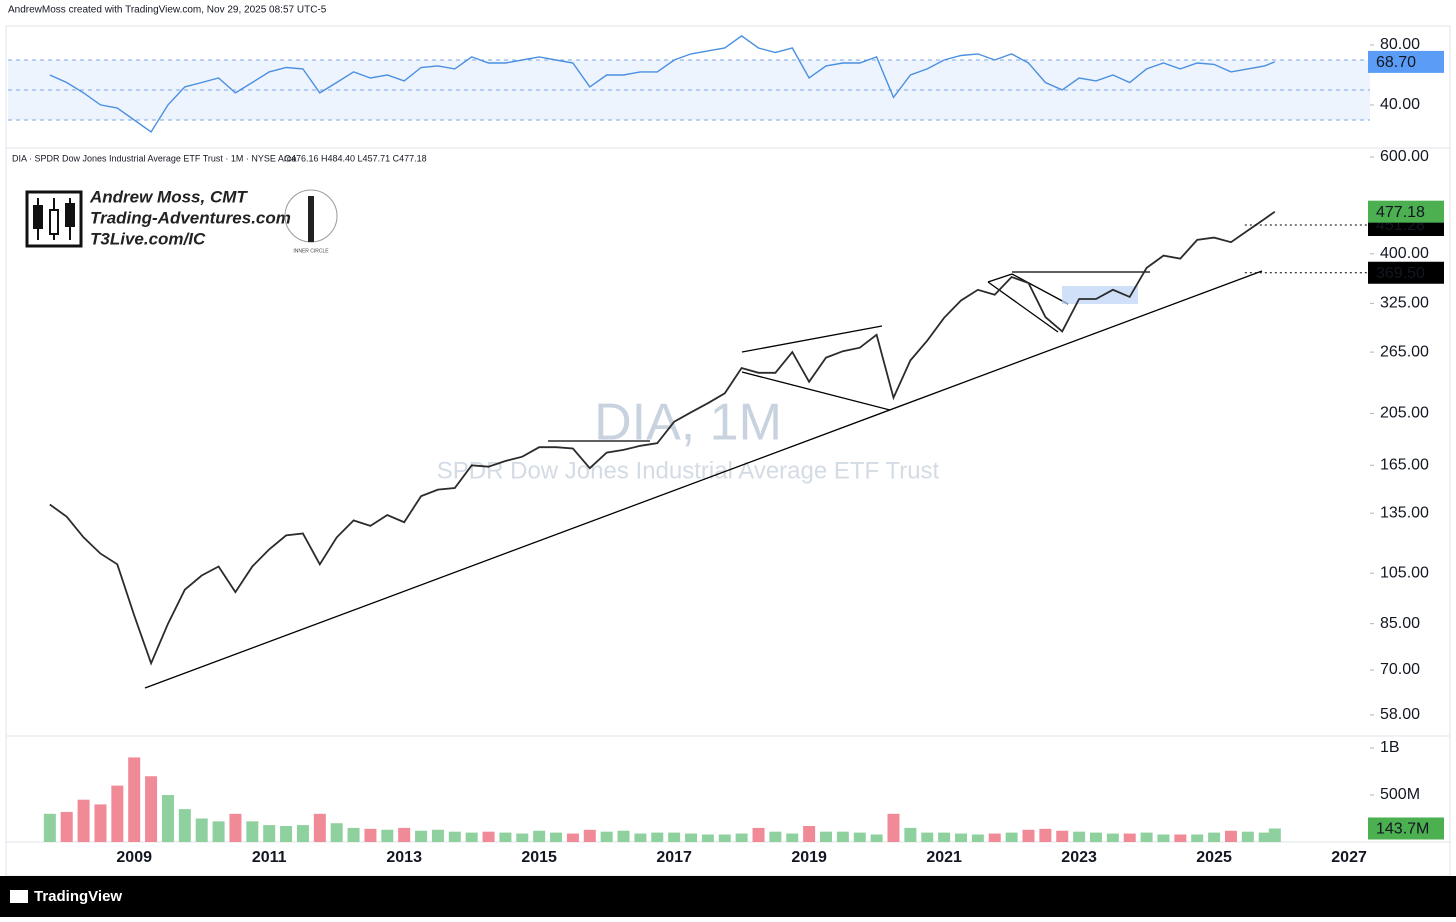  I want to click on logo-name: Andrew Moss, CMT, so click(168, 196).